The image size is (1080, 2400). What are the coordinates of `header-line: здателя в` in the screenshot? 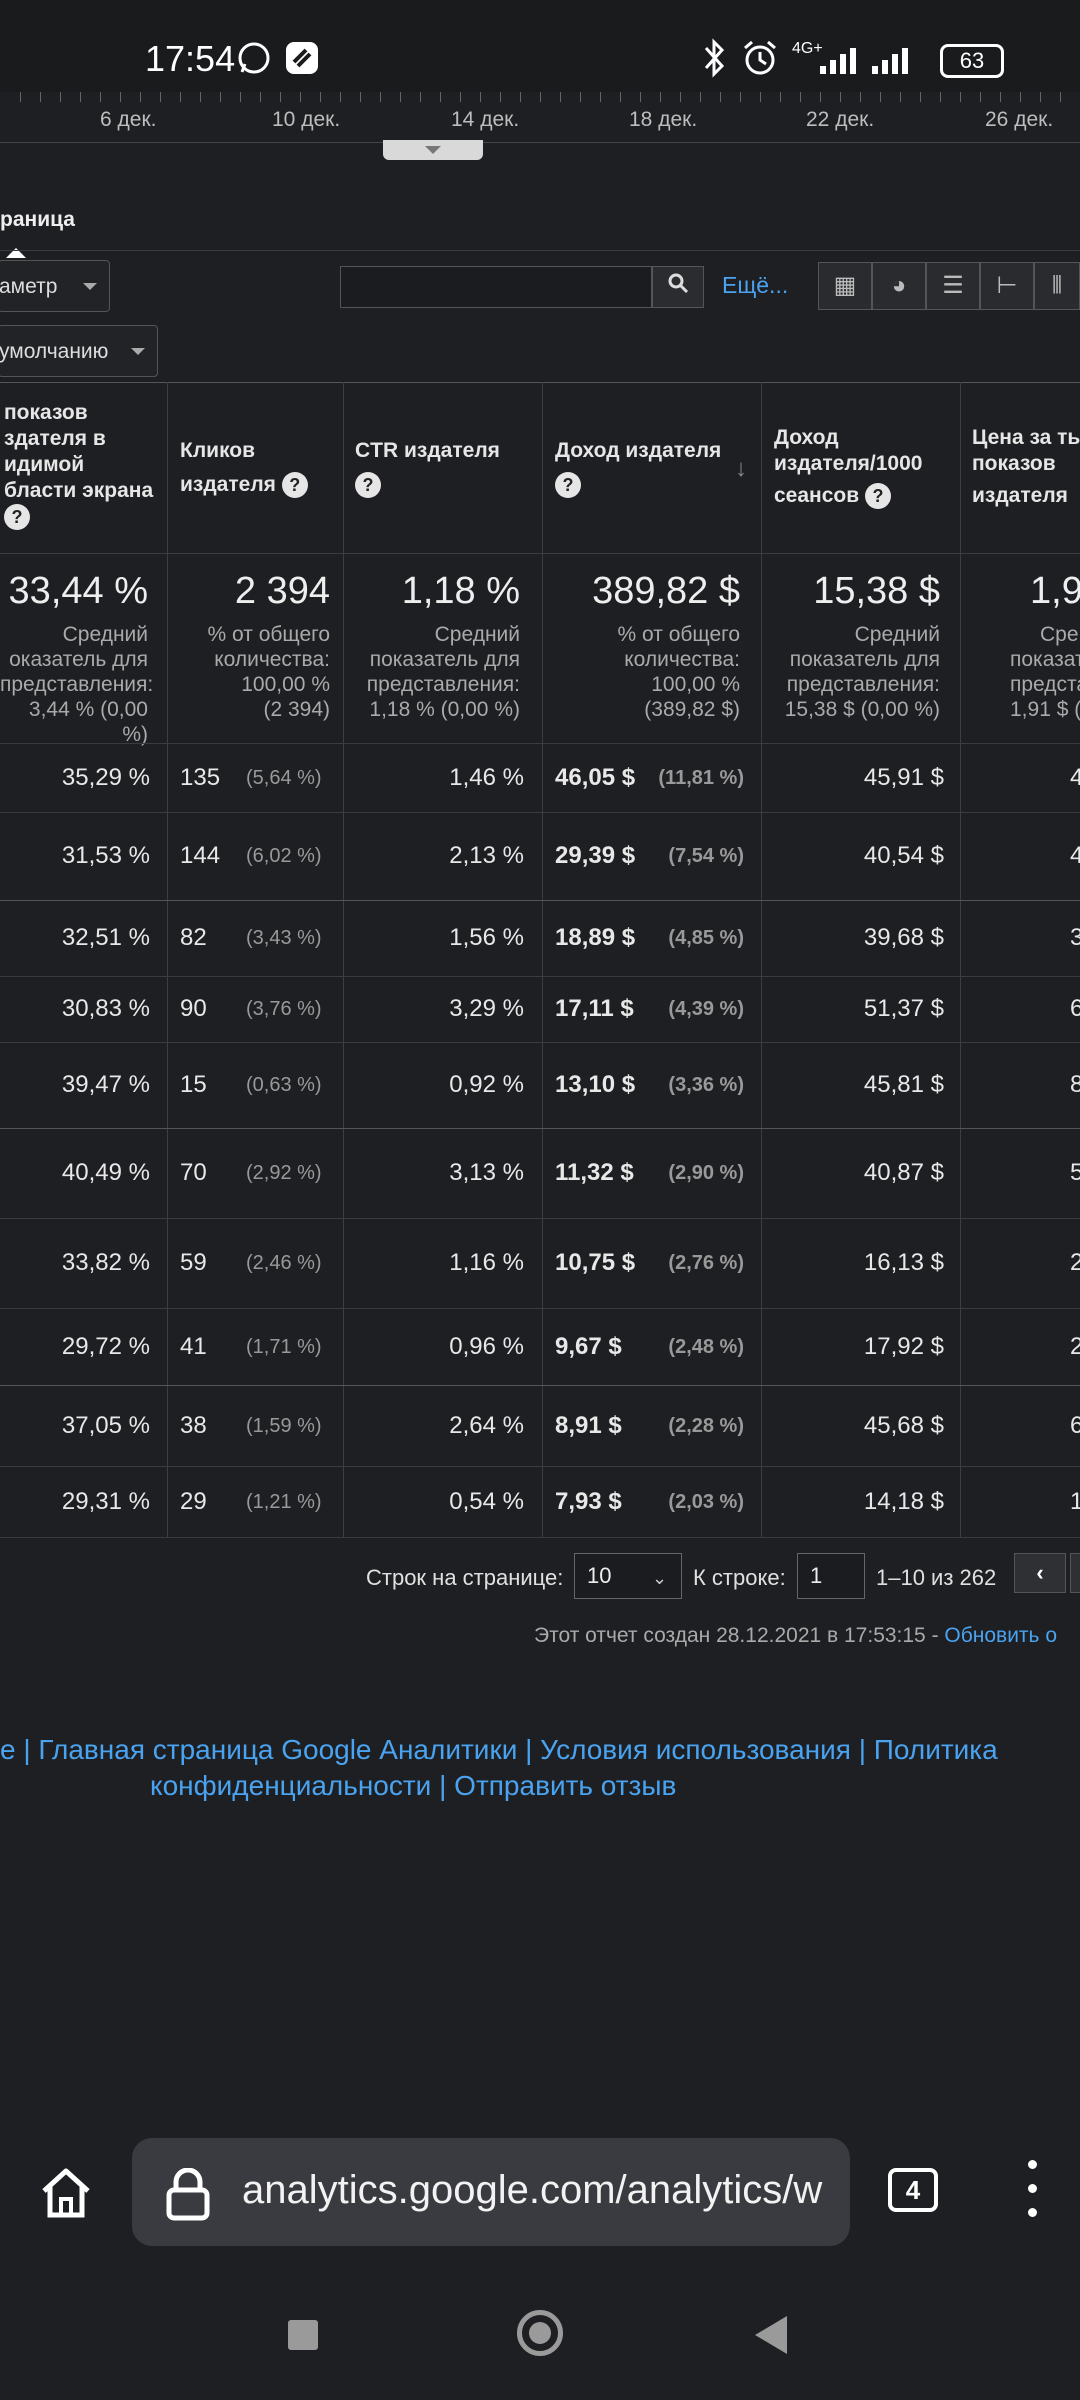 It's located at (55, 438).